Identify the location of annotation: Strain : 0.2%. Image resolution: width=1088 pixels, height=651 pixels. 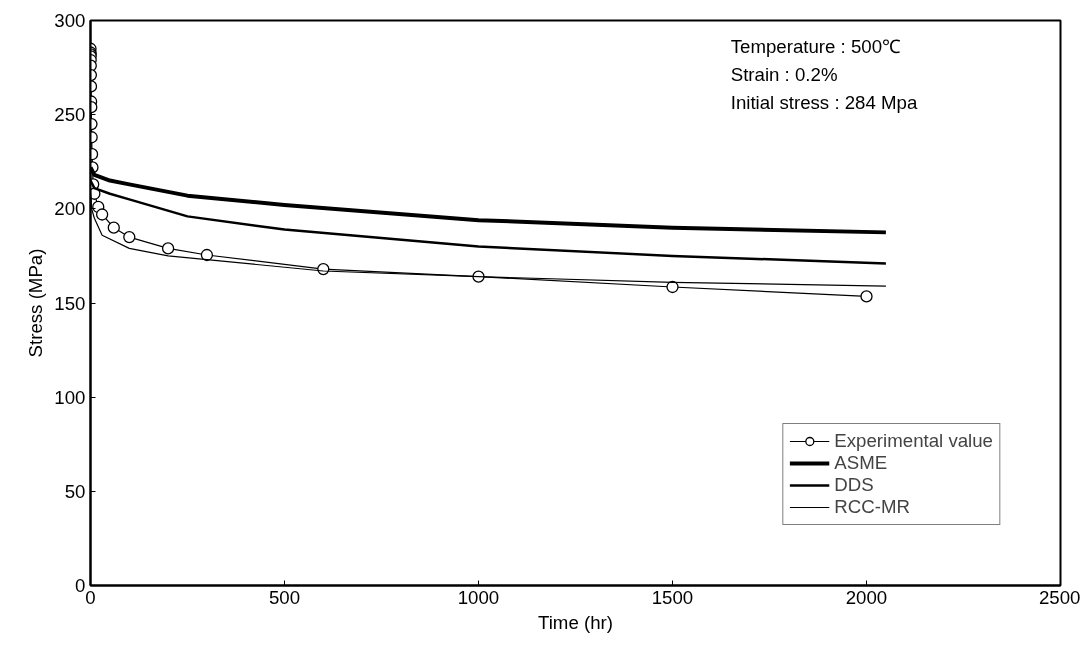
(784, 74).